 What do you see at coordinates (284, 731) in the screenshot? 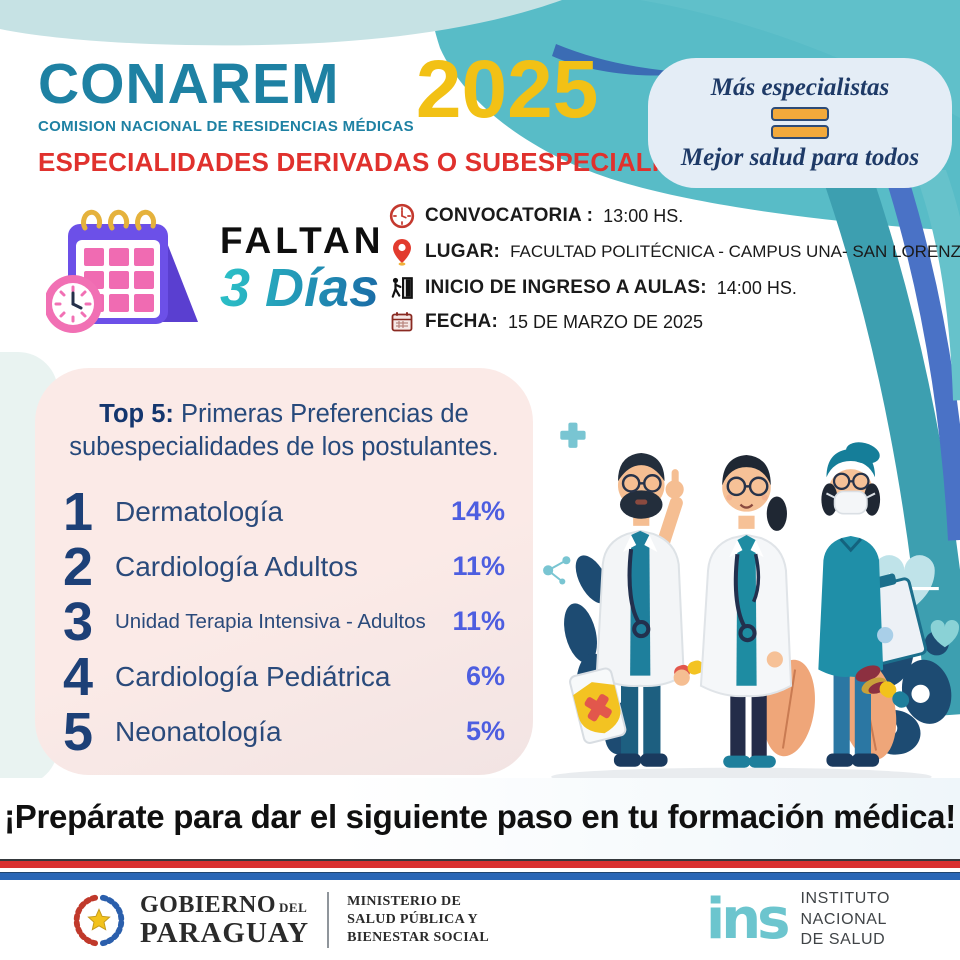
I see `list-item: 5 Neonatología 5%` at bounding box center [284, 731].